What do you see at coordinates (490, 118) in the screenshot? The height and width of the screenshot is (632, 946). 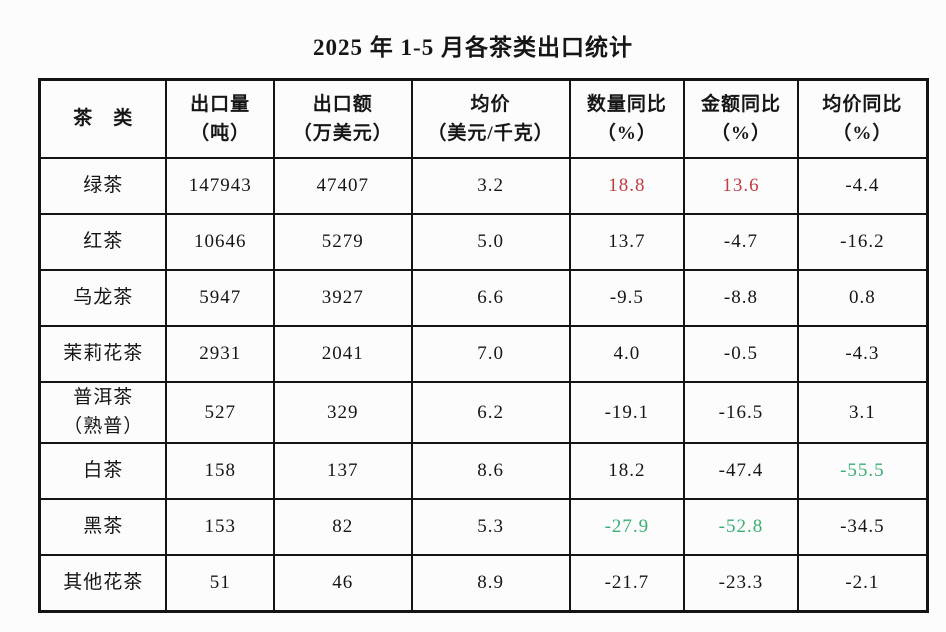 I see `header-average-price: 均价 （美元/千克）` at bounding box center [490, 118].